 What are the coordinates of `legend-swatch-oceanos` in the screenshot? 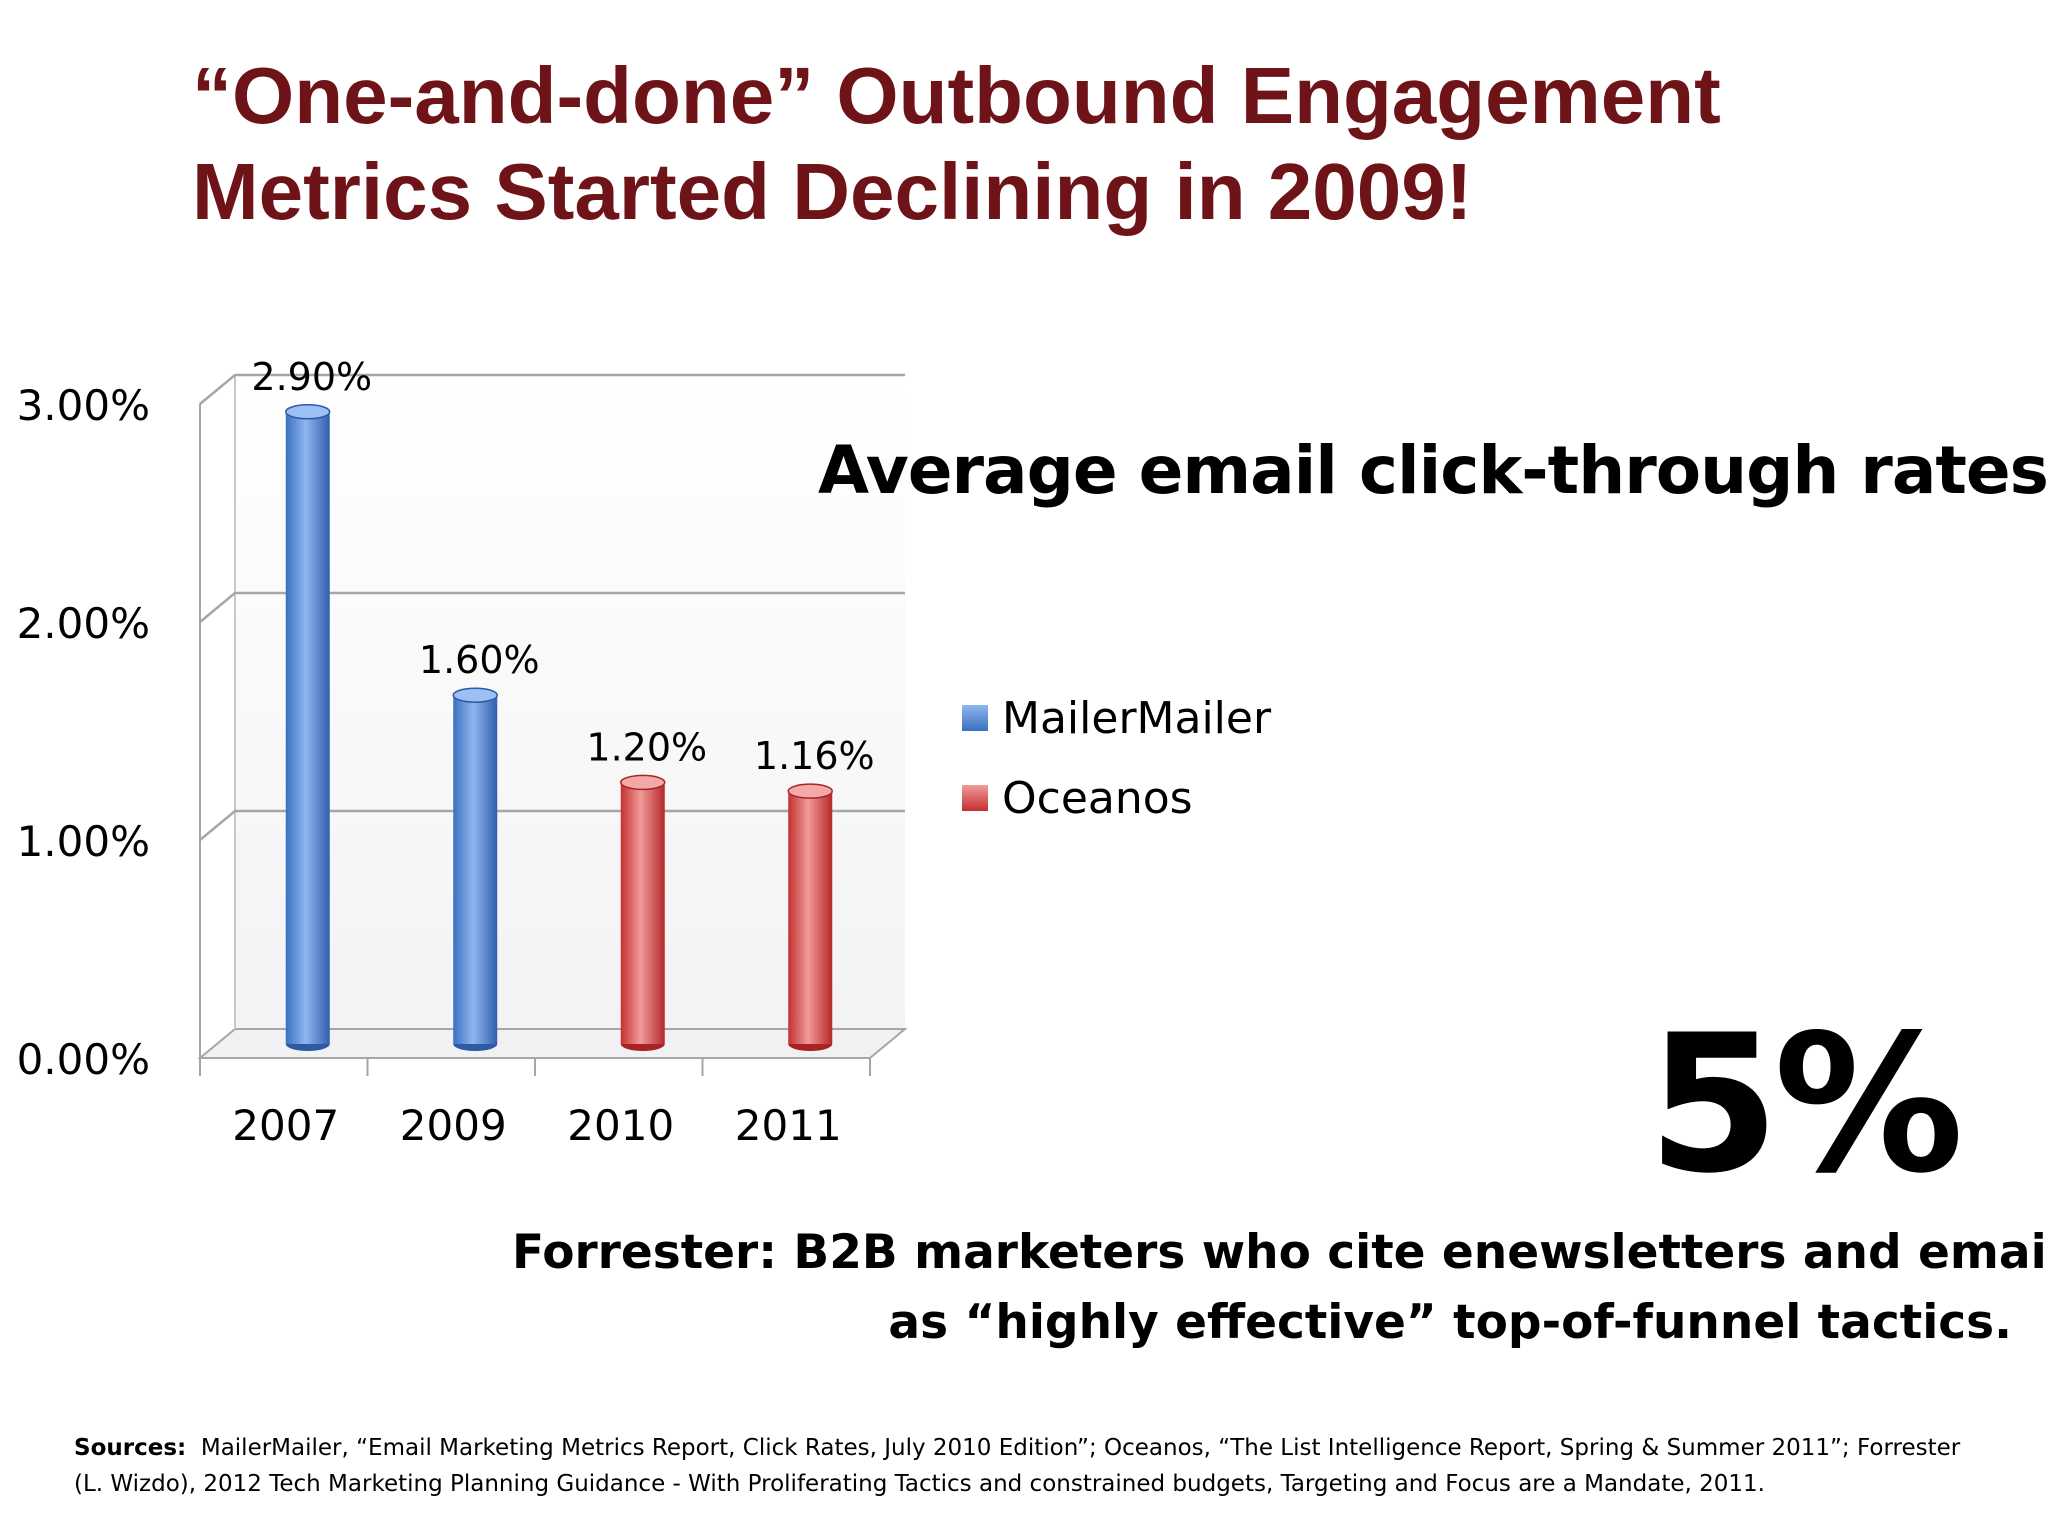 It's located at (975, 798).